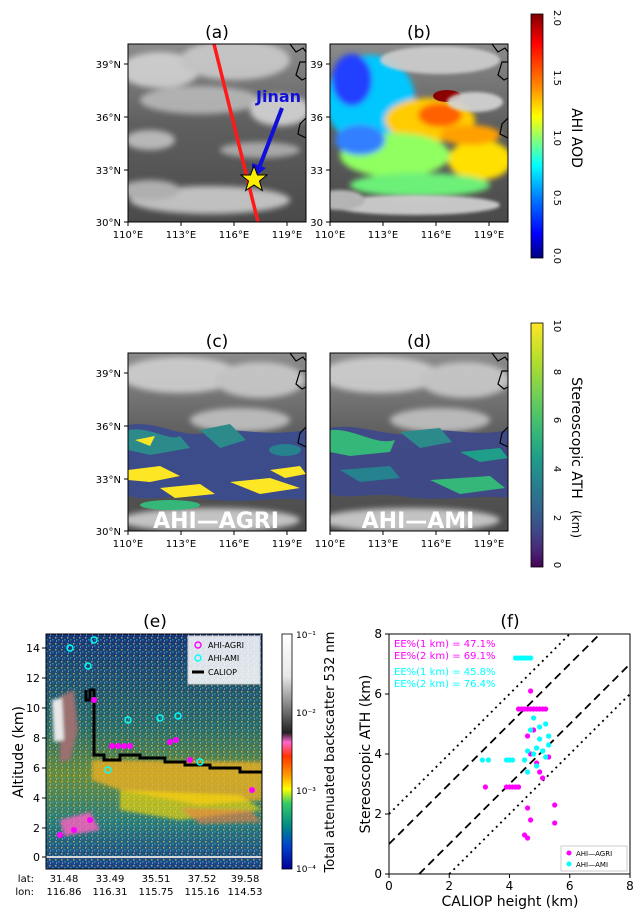  What do you see at coordinates (518, 748) in the screenshot?
I see `scatter-points` at bounding box center [518, 748].